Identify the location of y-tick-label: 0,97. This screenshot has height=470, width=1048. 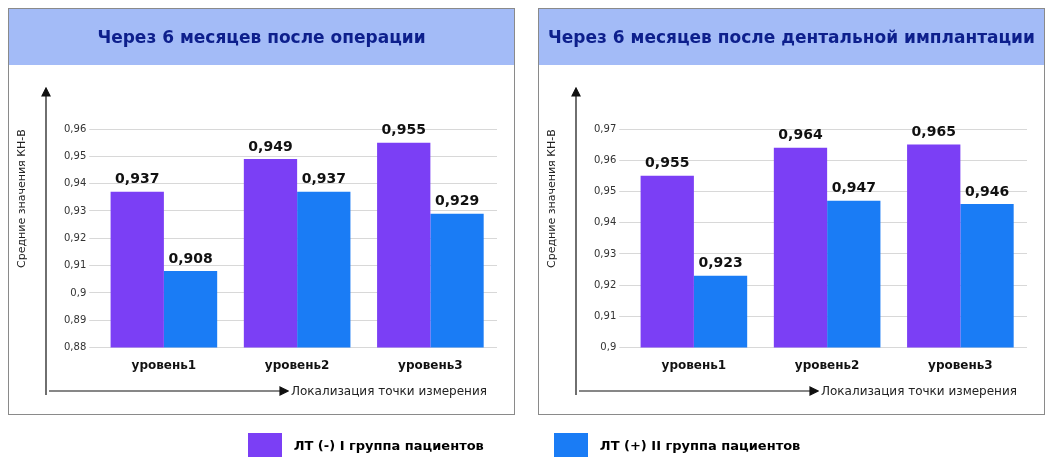
(605, 128).